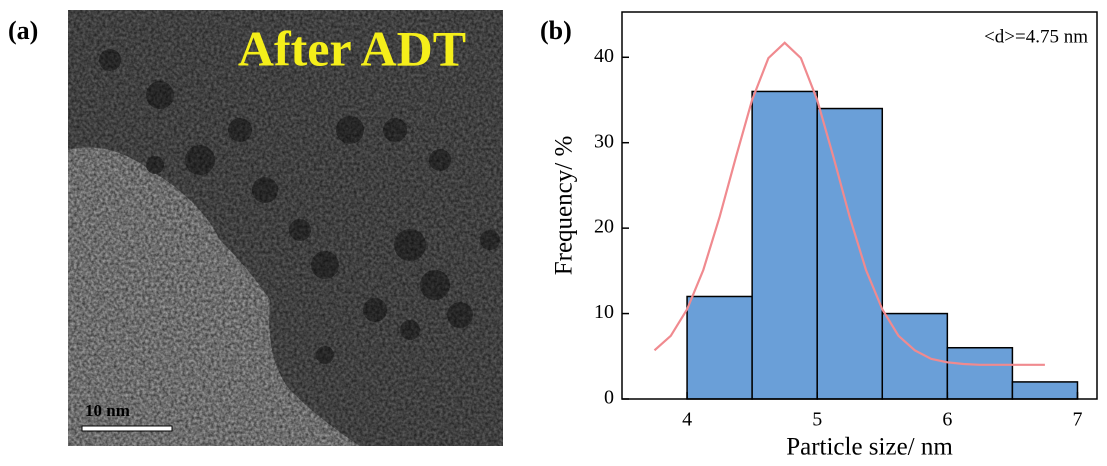 Image resolution: width=1107 pixels, height=466 pixels. I want to click on scale-bar-label: 10 nm, so click(107, 410).